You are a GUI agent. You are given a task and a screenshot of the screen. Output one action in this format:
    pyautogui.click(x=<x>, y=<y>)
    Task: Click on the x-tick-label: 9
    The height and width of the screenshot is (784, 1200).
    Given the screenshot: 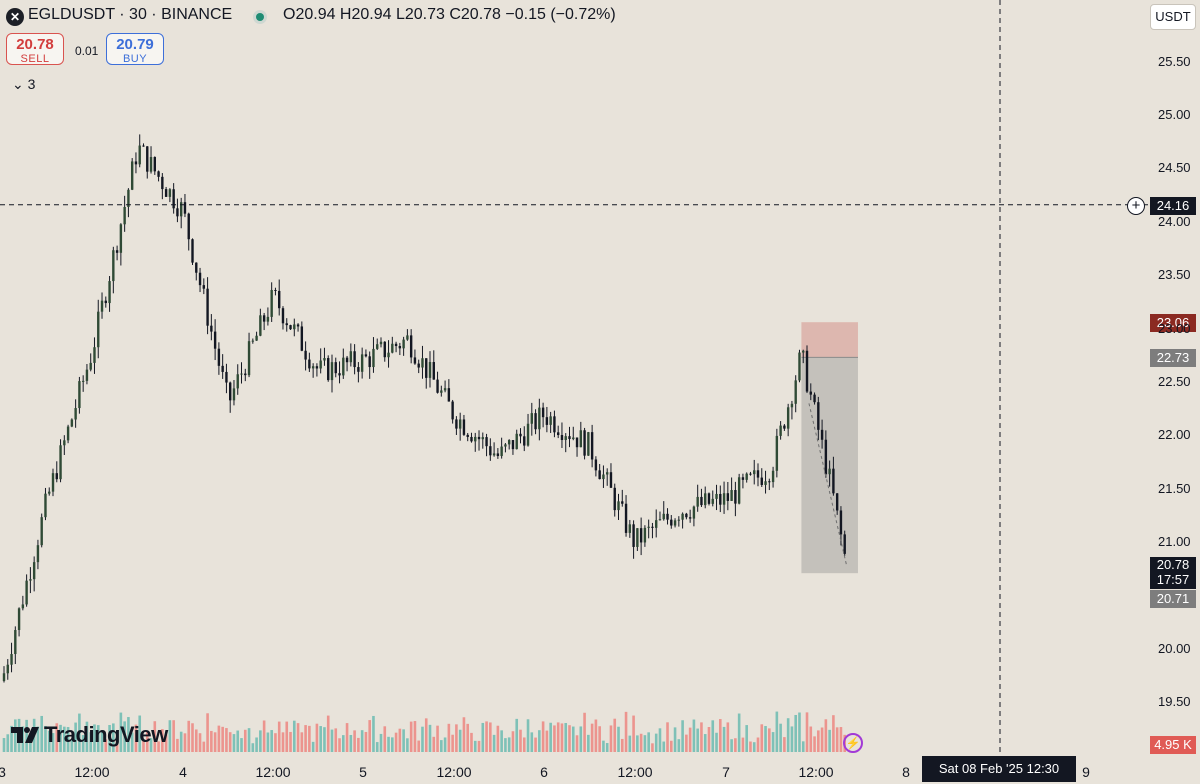 What is the action you would take?
    pyautogui.click(x=1086, y=772)
    